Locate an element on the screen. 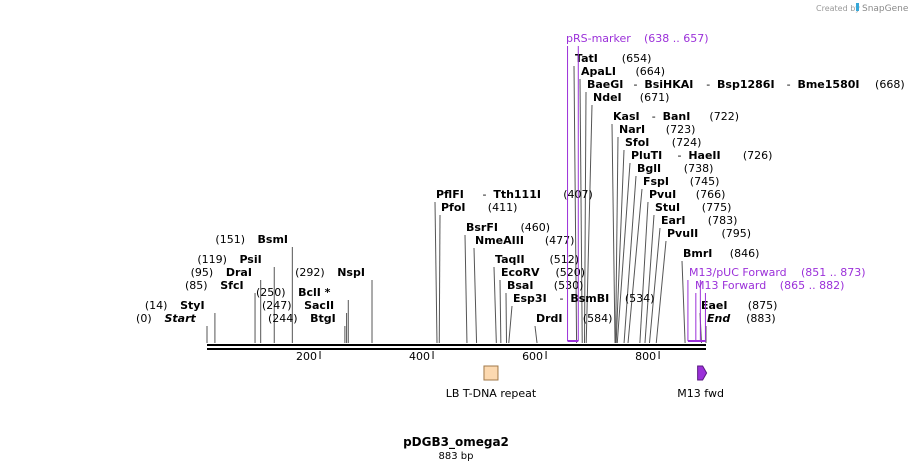 Image resolution: width=913 pixels, height=471 pixels. site-label: EarI (783) is located at coordinates (699, 220).